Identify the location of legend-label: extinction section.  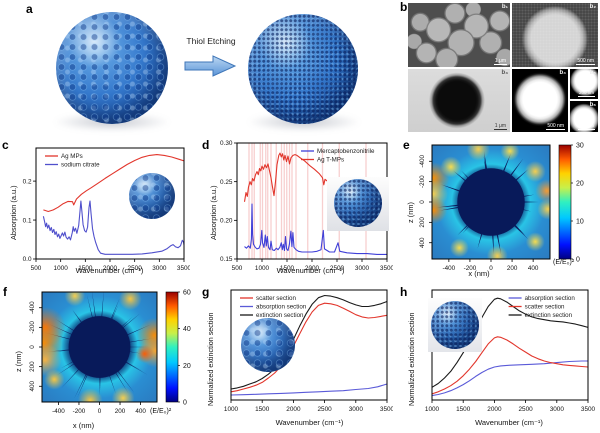
(549, 315).